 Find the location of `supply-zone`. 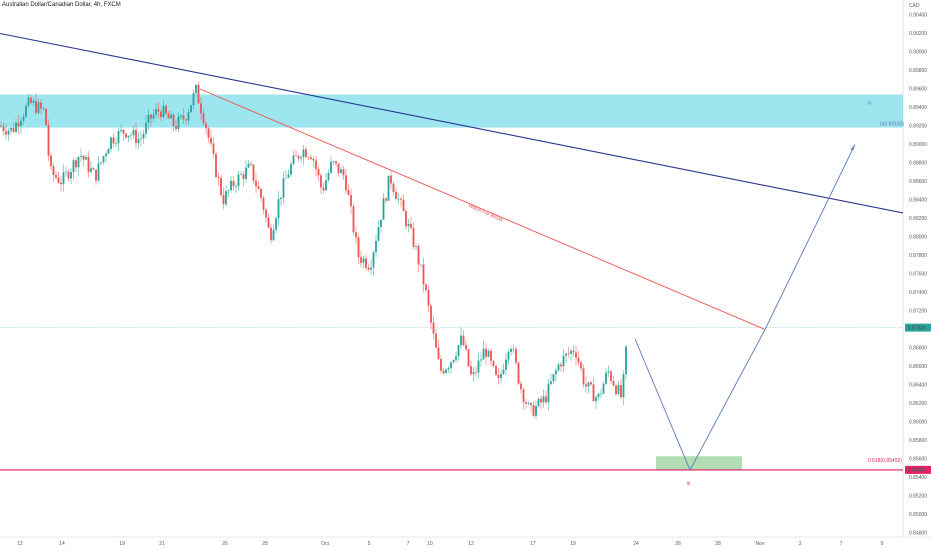

supply-zone is located at coordinates (451, 111).